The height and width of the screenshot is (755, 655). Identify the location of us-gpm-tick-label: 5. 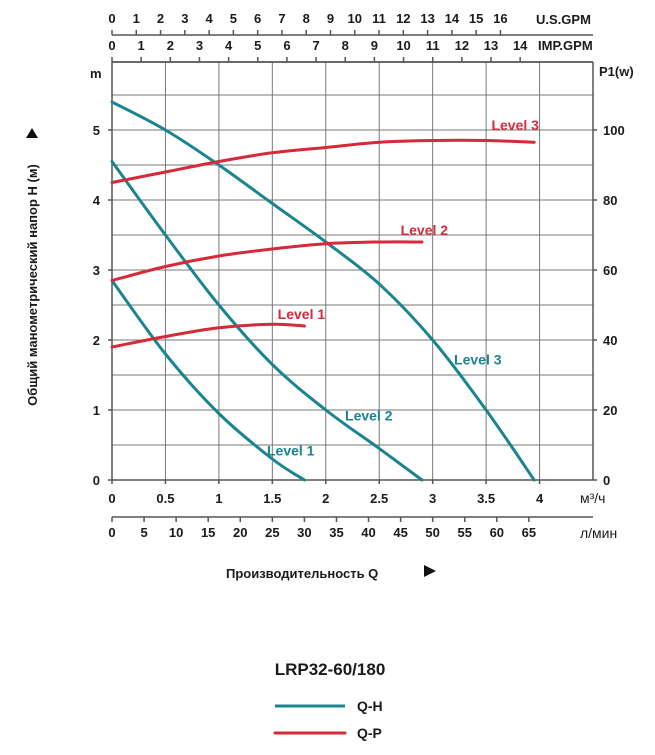
(233, 18).